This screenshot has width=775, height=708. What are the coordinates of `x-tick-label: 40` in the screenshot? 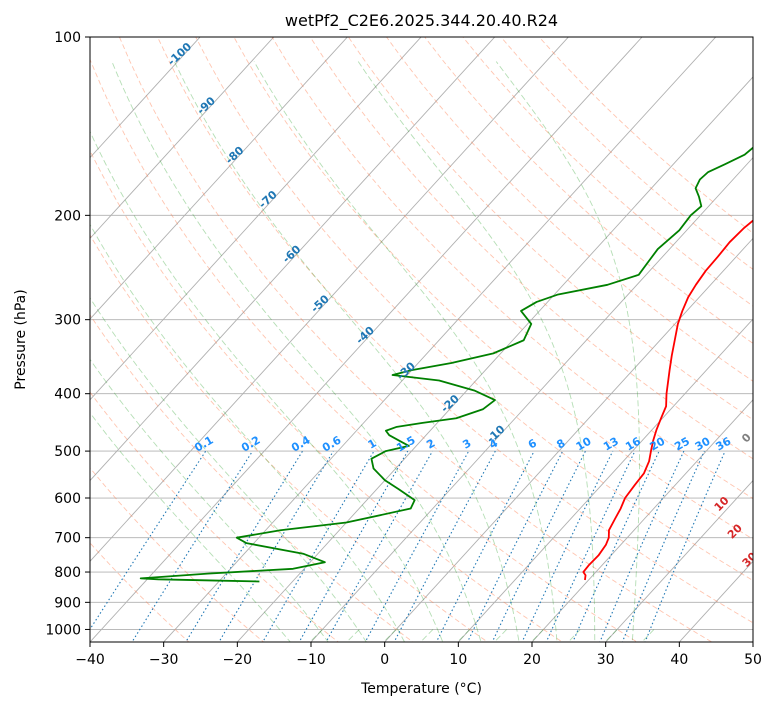 It's located at (679, 660).